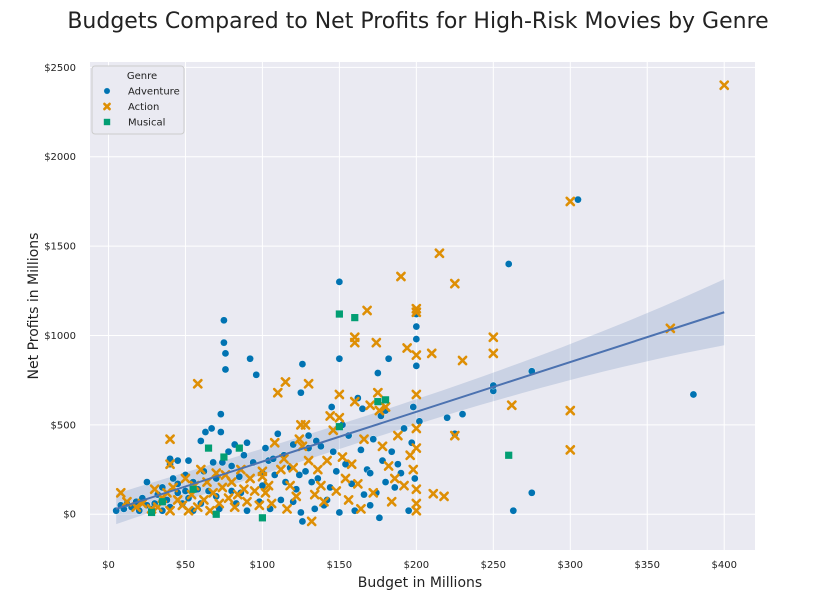 The width and height of the screenshot is (830, 604). I want to click on legend-marker-adventure, so click(107, 91).